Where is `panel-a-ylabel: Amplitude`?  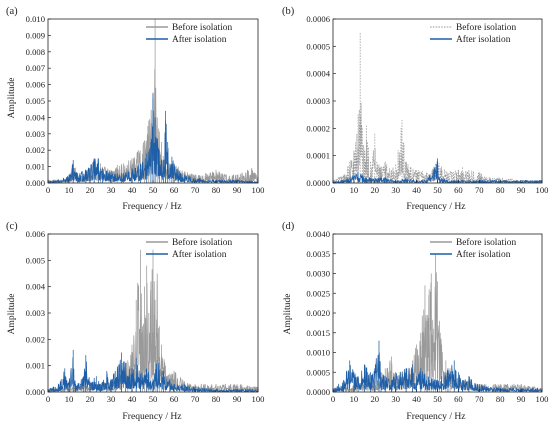
panel-a-ylabel: Amplitude is located at coordinates (11, 97).